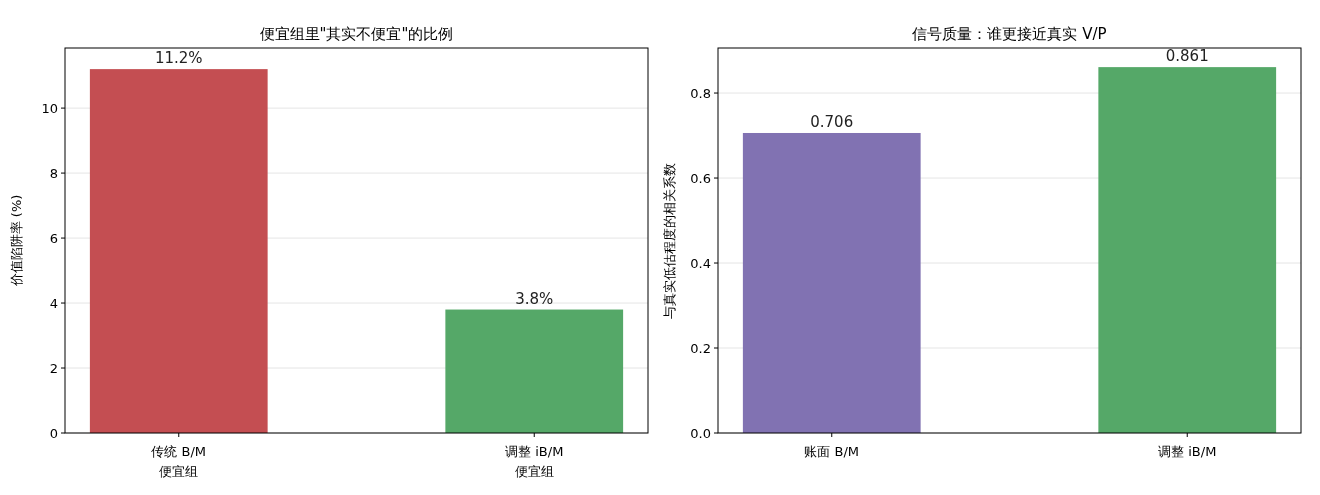 The height and width of the screenshot is (495, 1320). I want to click on y-tick-label: 0.6, so click(700, 178).